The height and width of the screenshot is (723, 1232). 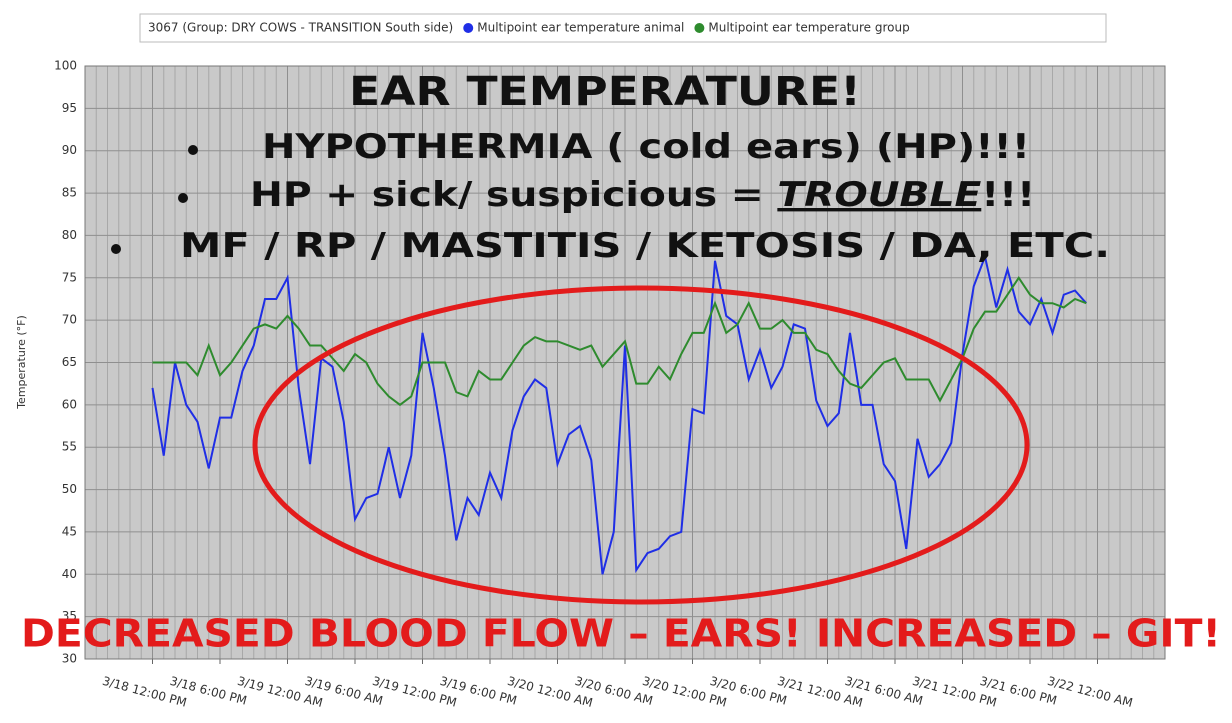 I want to click on bullet-text-part: MF / RP / MASTITIS / KETOSIS / DA, ETC., so click(x=645, y=246).